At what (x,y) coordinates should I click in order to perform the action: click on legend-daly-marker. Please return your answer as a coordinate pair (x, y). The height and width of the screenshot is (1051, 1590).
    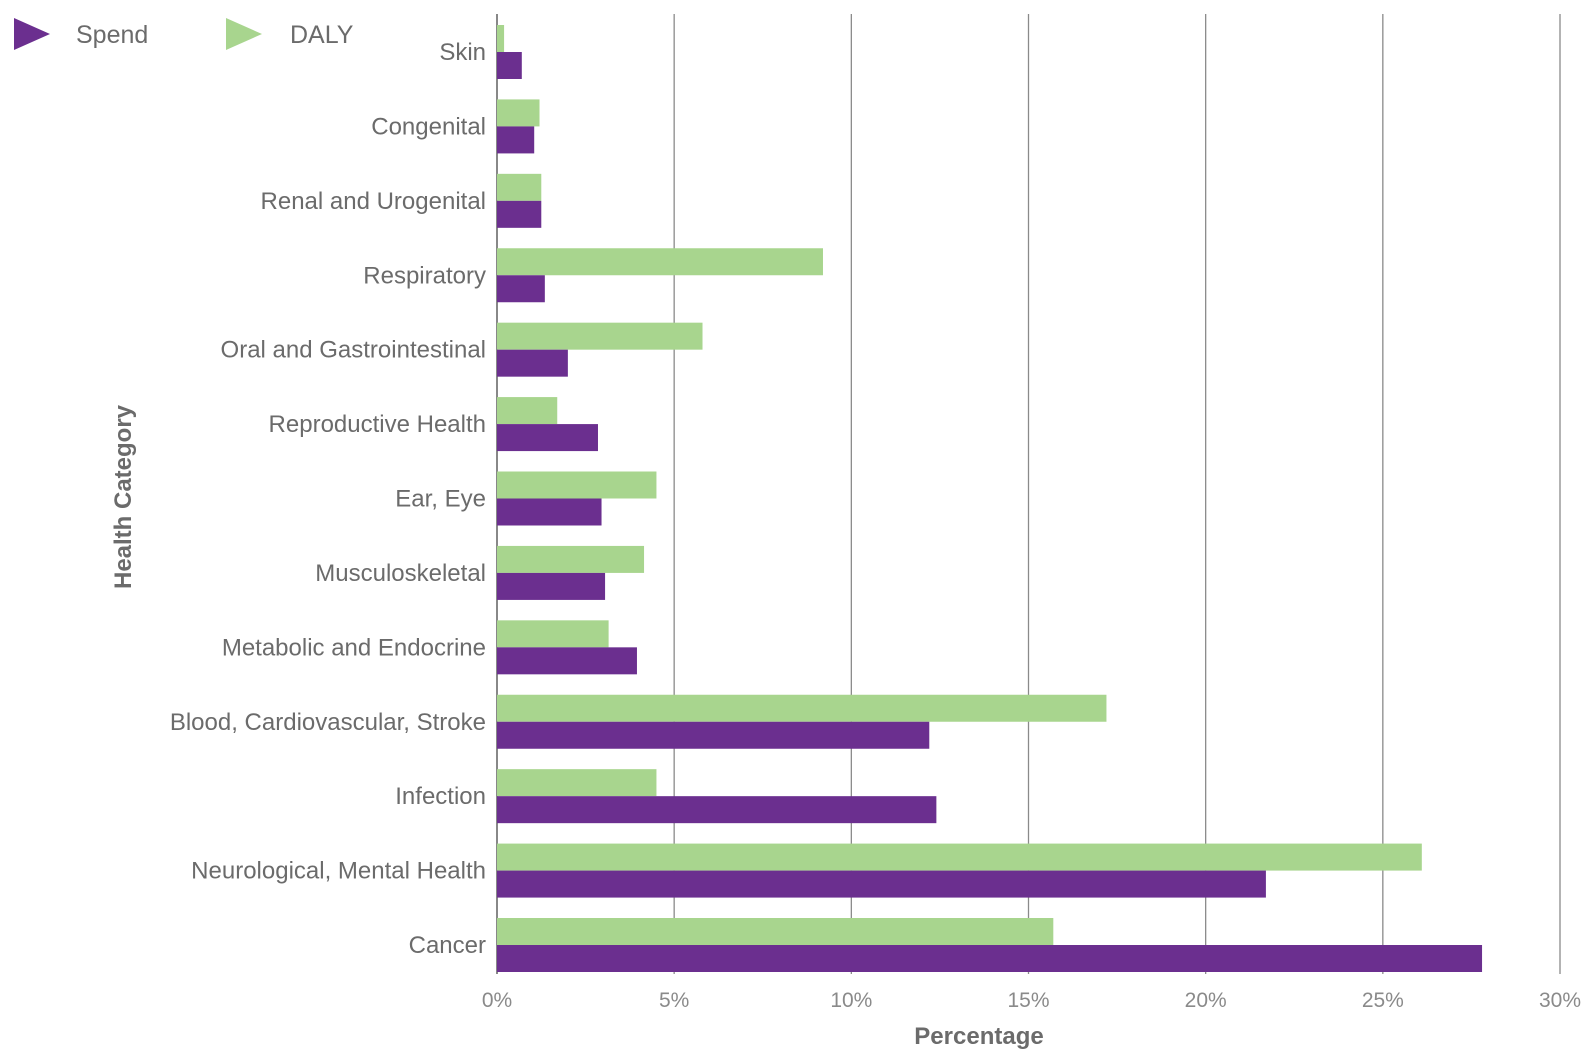
    Looking at the image, I should click on (244, 34).